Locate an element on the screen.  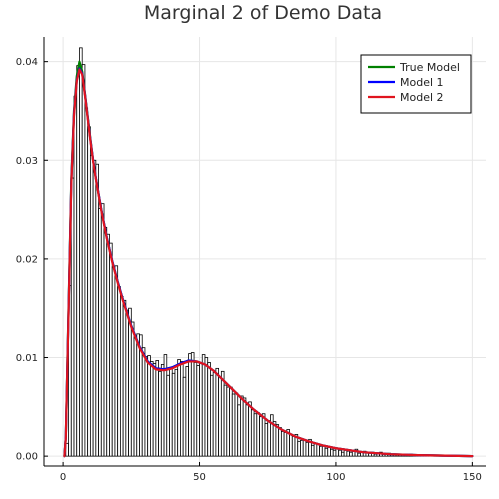
legend-box is located at coordinates (416, 84).